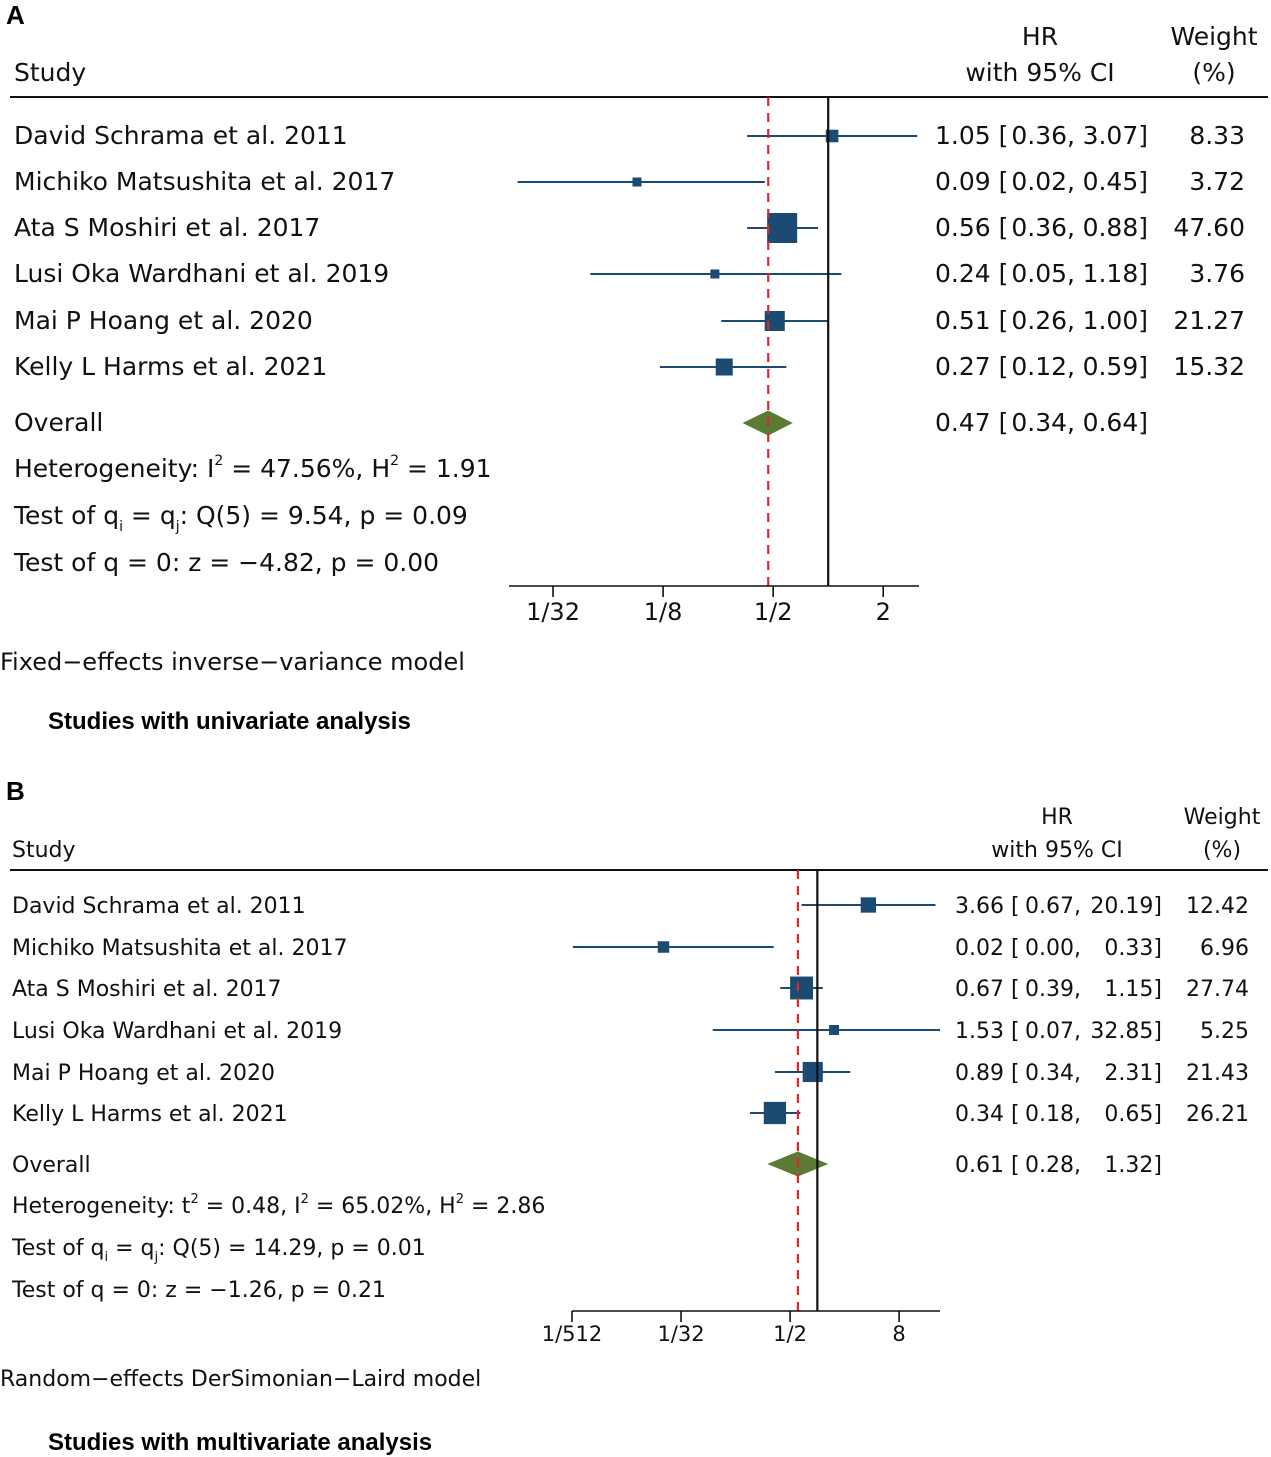 This screenshot has width=1271, height=1457. Describe the element at coordinates (971, 227) in the screenshot. I see `hr-value: 0.56 [` at that location.